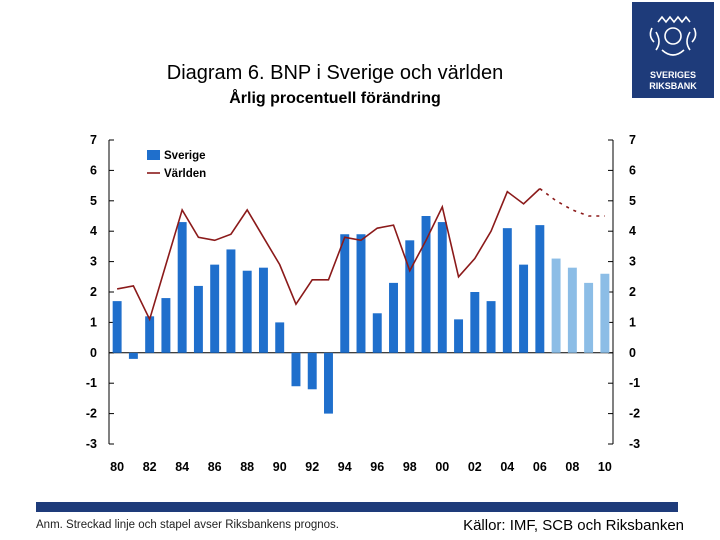 Image resolution: width=720 pixels, height=540 pixels. What do you see at coordinates (93, 170) in the screenshot?
I see `y-tick-label-left: 6` at bounding box center [93, 170].